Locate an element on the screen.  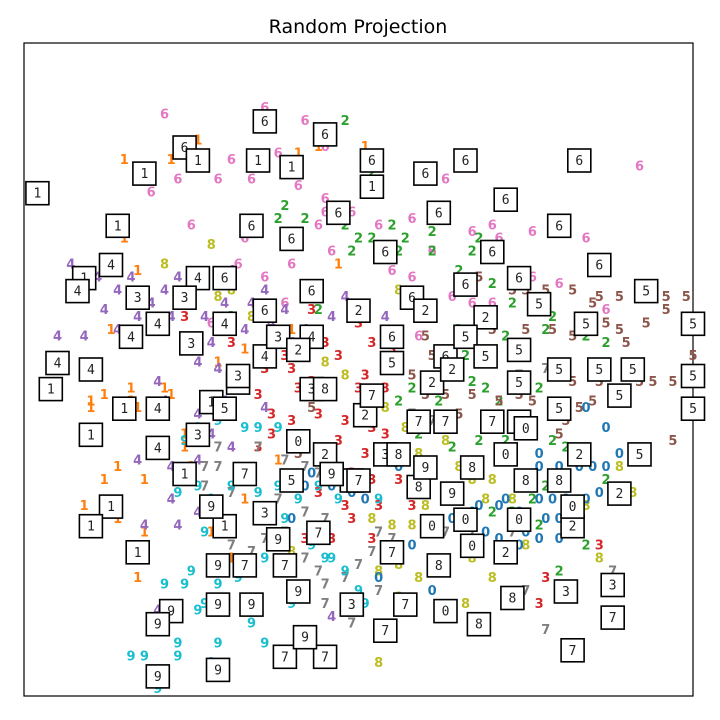
scatter-label-3-144: 3 is located at coordinates (371, 343).